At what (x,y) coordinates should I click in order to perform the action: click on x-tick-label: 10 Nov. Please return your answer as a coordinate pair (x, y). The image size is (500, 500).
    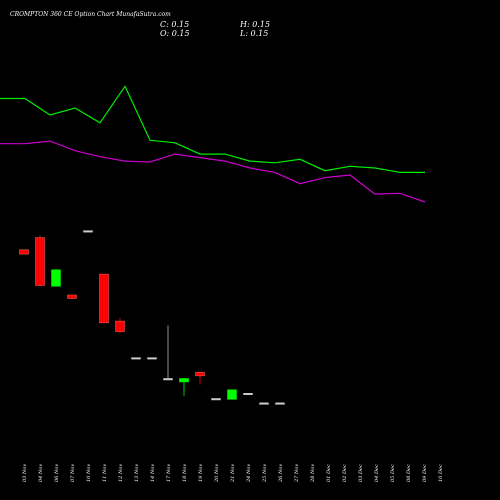
    Looking at the image, I should click on (89, 473).